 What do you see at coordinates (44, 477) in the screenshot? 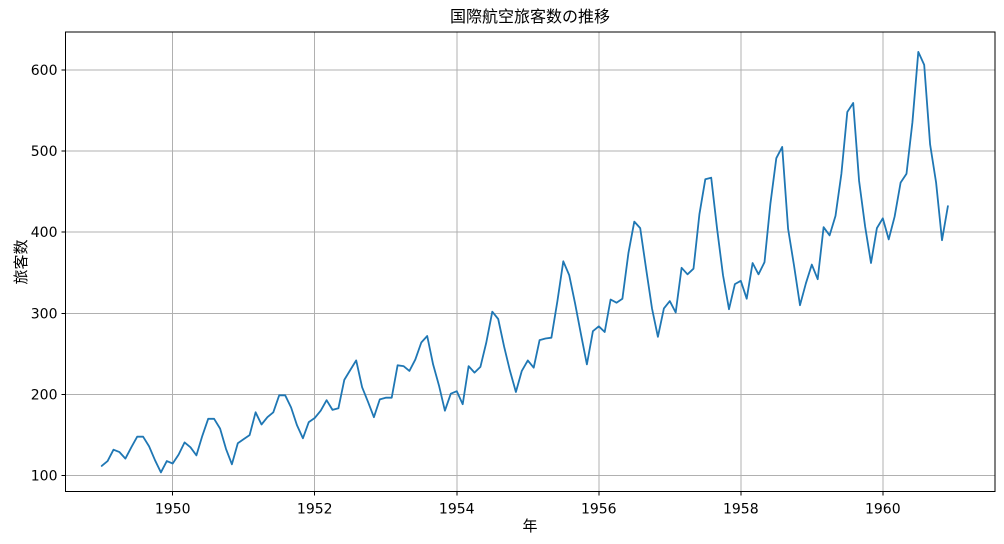
I see `y-tick-label: 100` at bounding box center [44, 477].